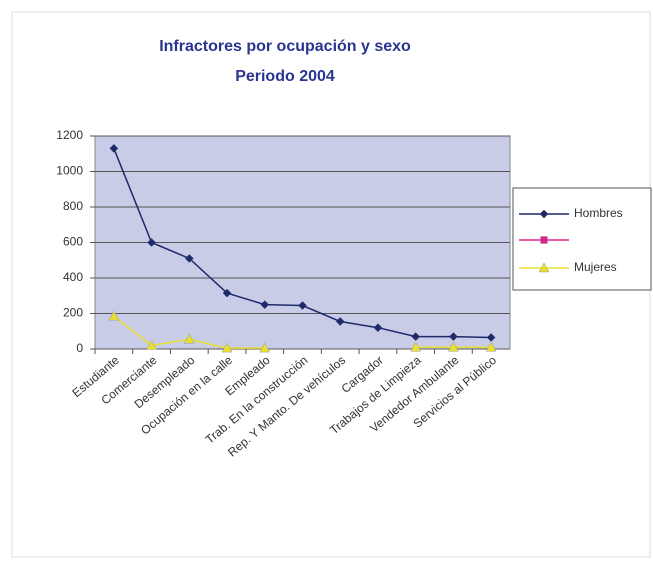  Describe the element at coordinates (73, 206) in the screenshot. I see `y-tick-label: 800` at that location.